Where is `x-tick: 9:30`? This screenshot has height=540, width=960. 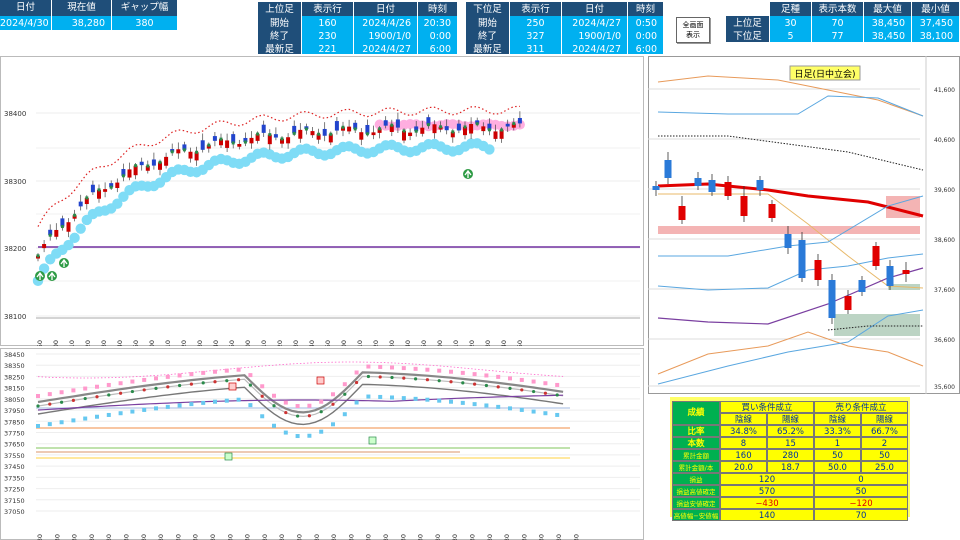
x-tick: 9:30 is located at coordinates (230, 537).